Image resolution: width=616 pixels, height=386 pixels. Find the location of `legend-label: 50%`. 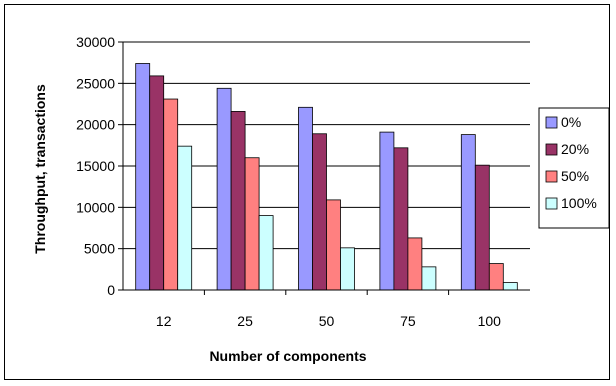

legend-label: 50% is located at coordinates (575, 176).